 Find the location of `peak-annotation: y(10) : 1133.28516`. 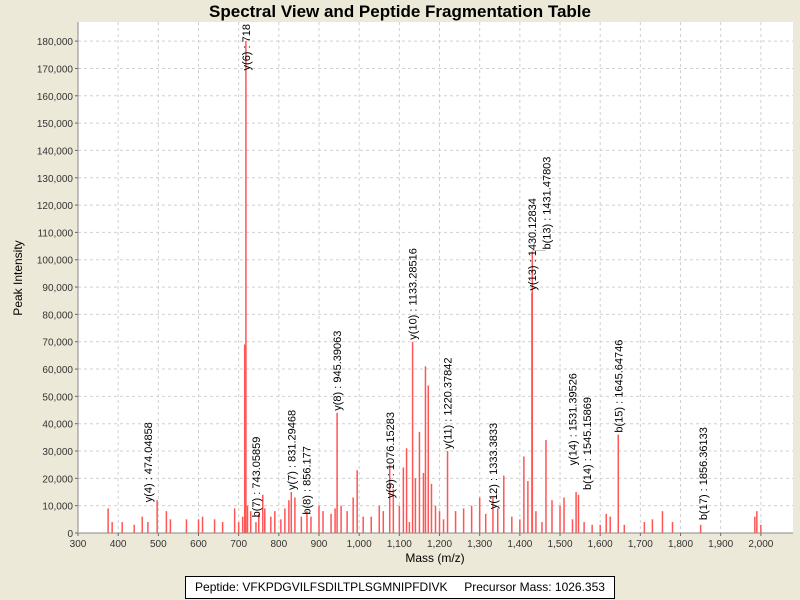

peak-annotation: y(10) : 1133.28516 is located at coordinates (414, 294).